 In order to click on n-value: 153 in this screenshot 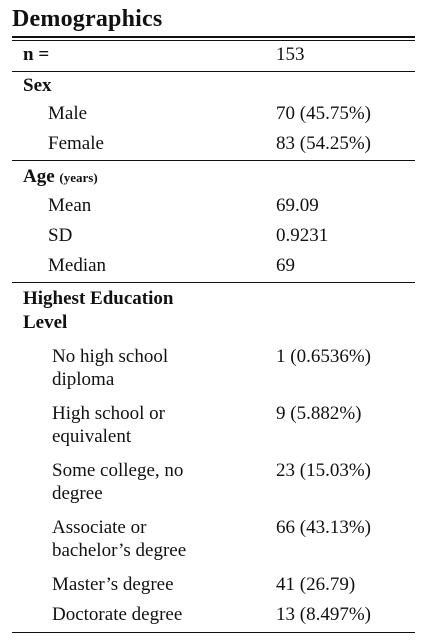, I will do `click(290, 54)`.